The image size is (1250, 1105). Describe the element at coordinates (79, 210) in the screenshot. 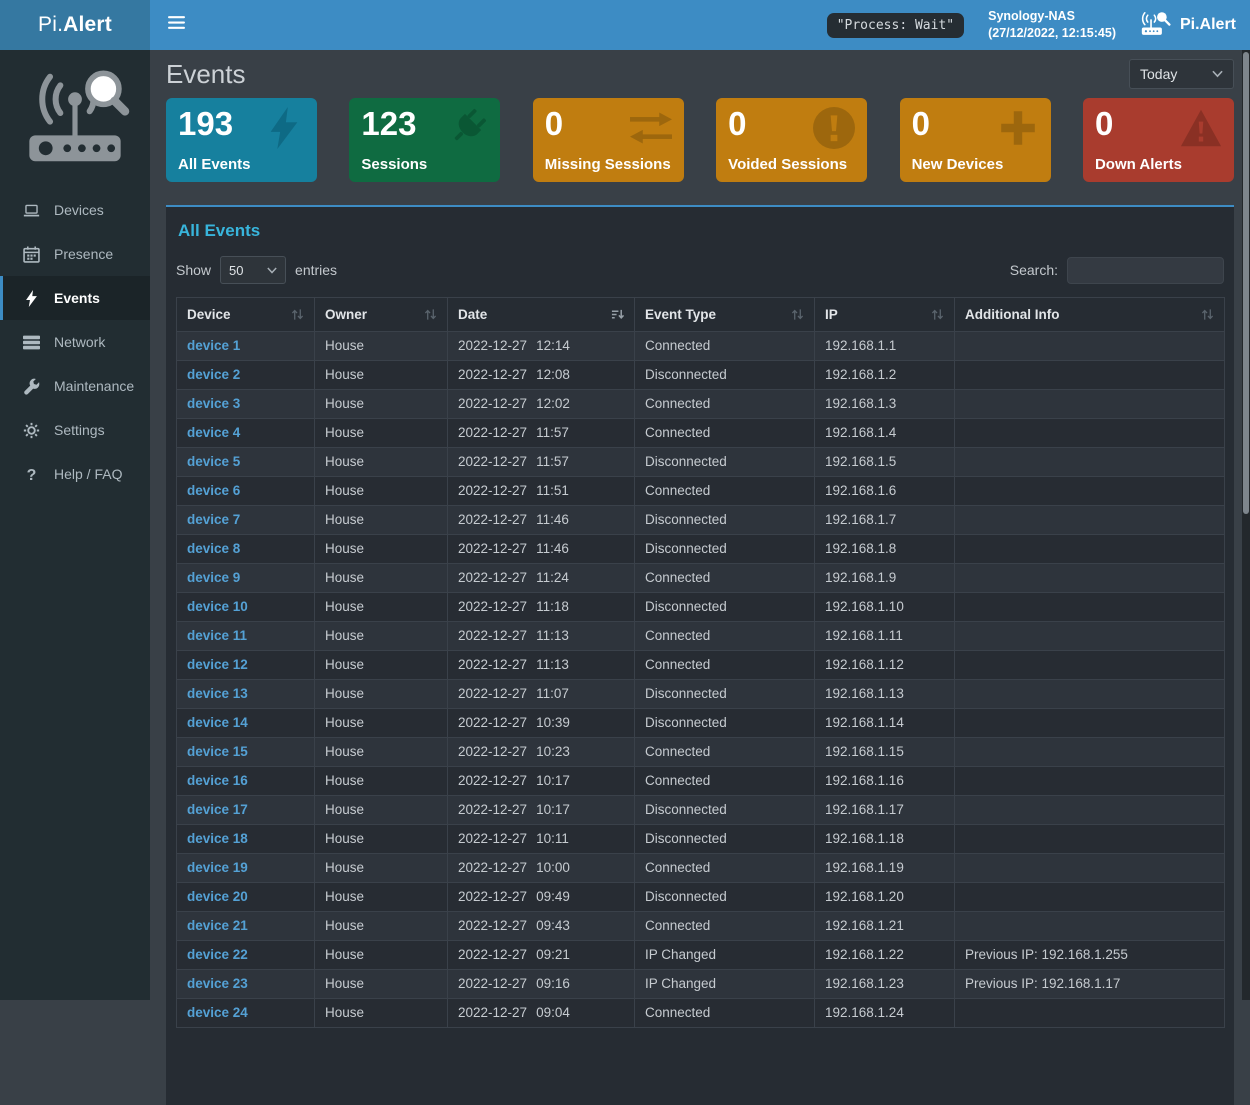

I see `sidebar-item-label: Devices` at that location.